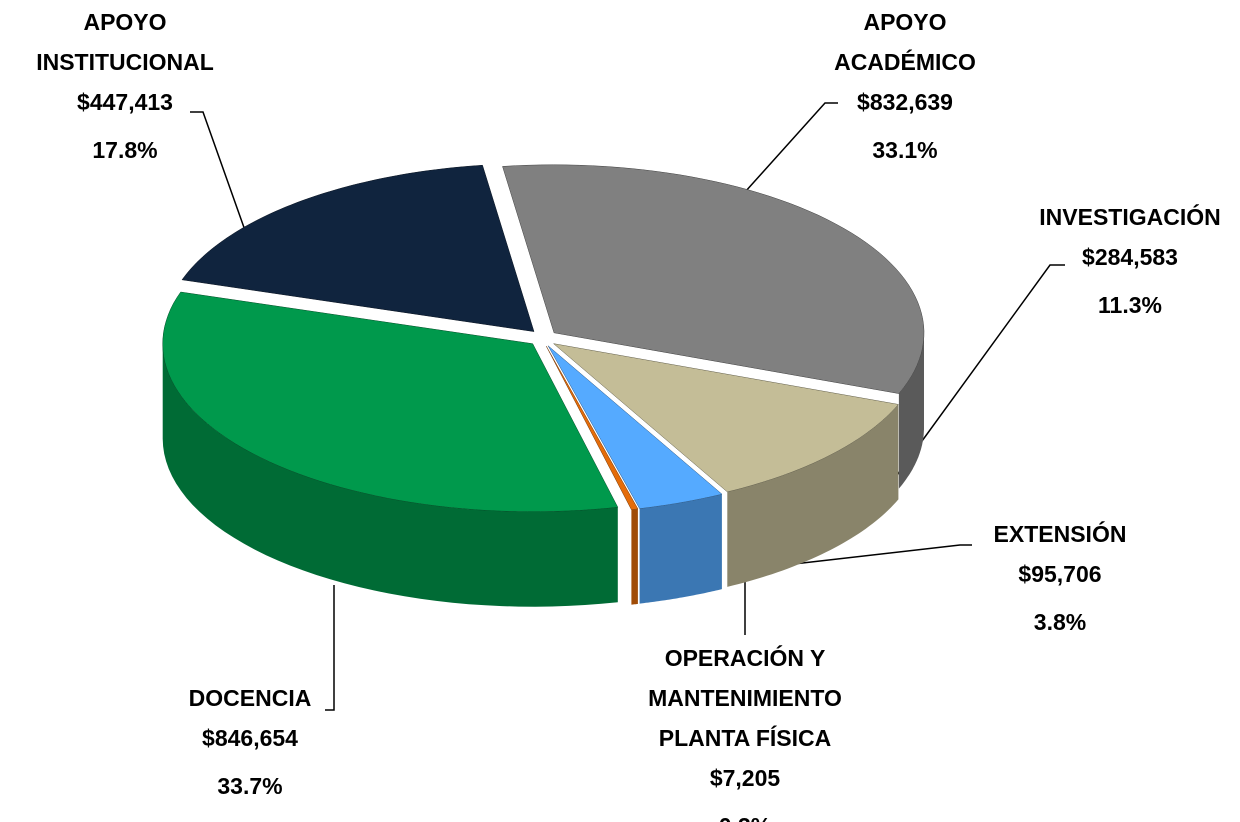  Describe the element at coordinates (1060, 622) in the screenshot. I see `percent-label: 3.8%` at that location.